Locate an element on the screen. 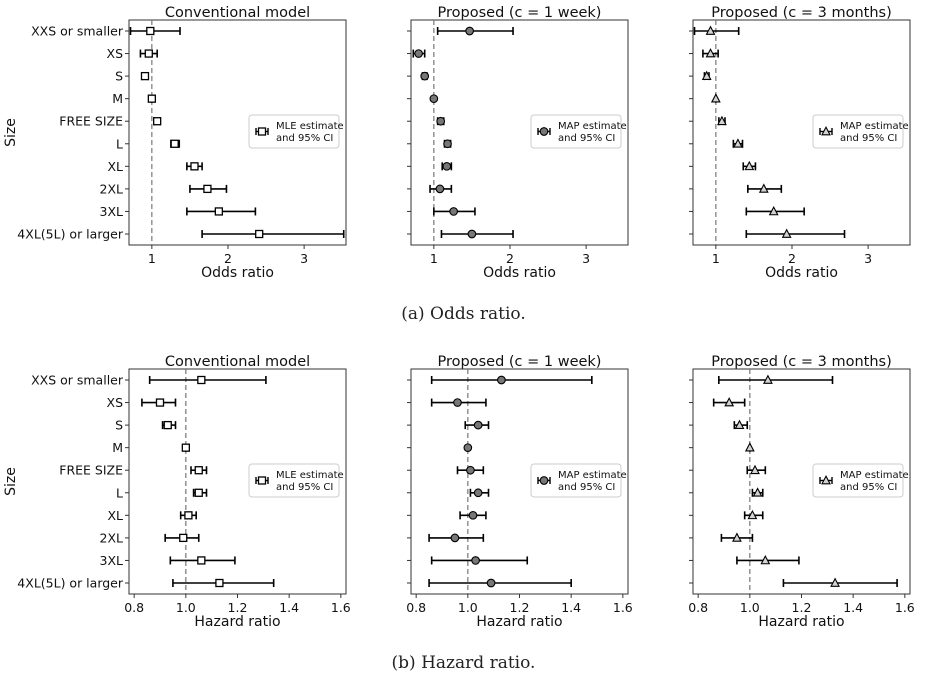  y-tick-label: FREE SIZE is located at coordinates (91, 121).